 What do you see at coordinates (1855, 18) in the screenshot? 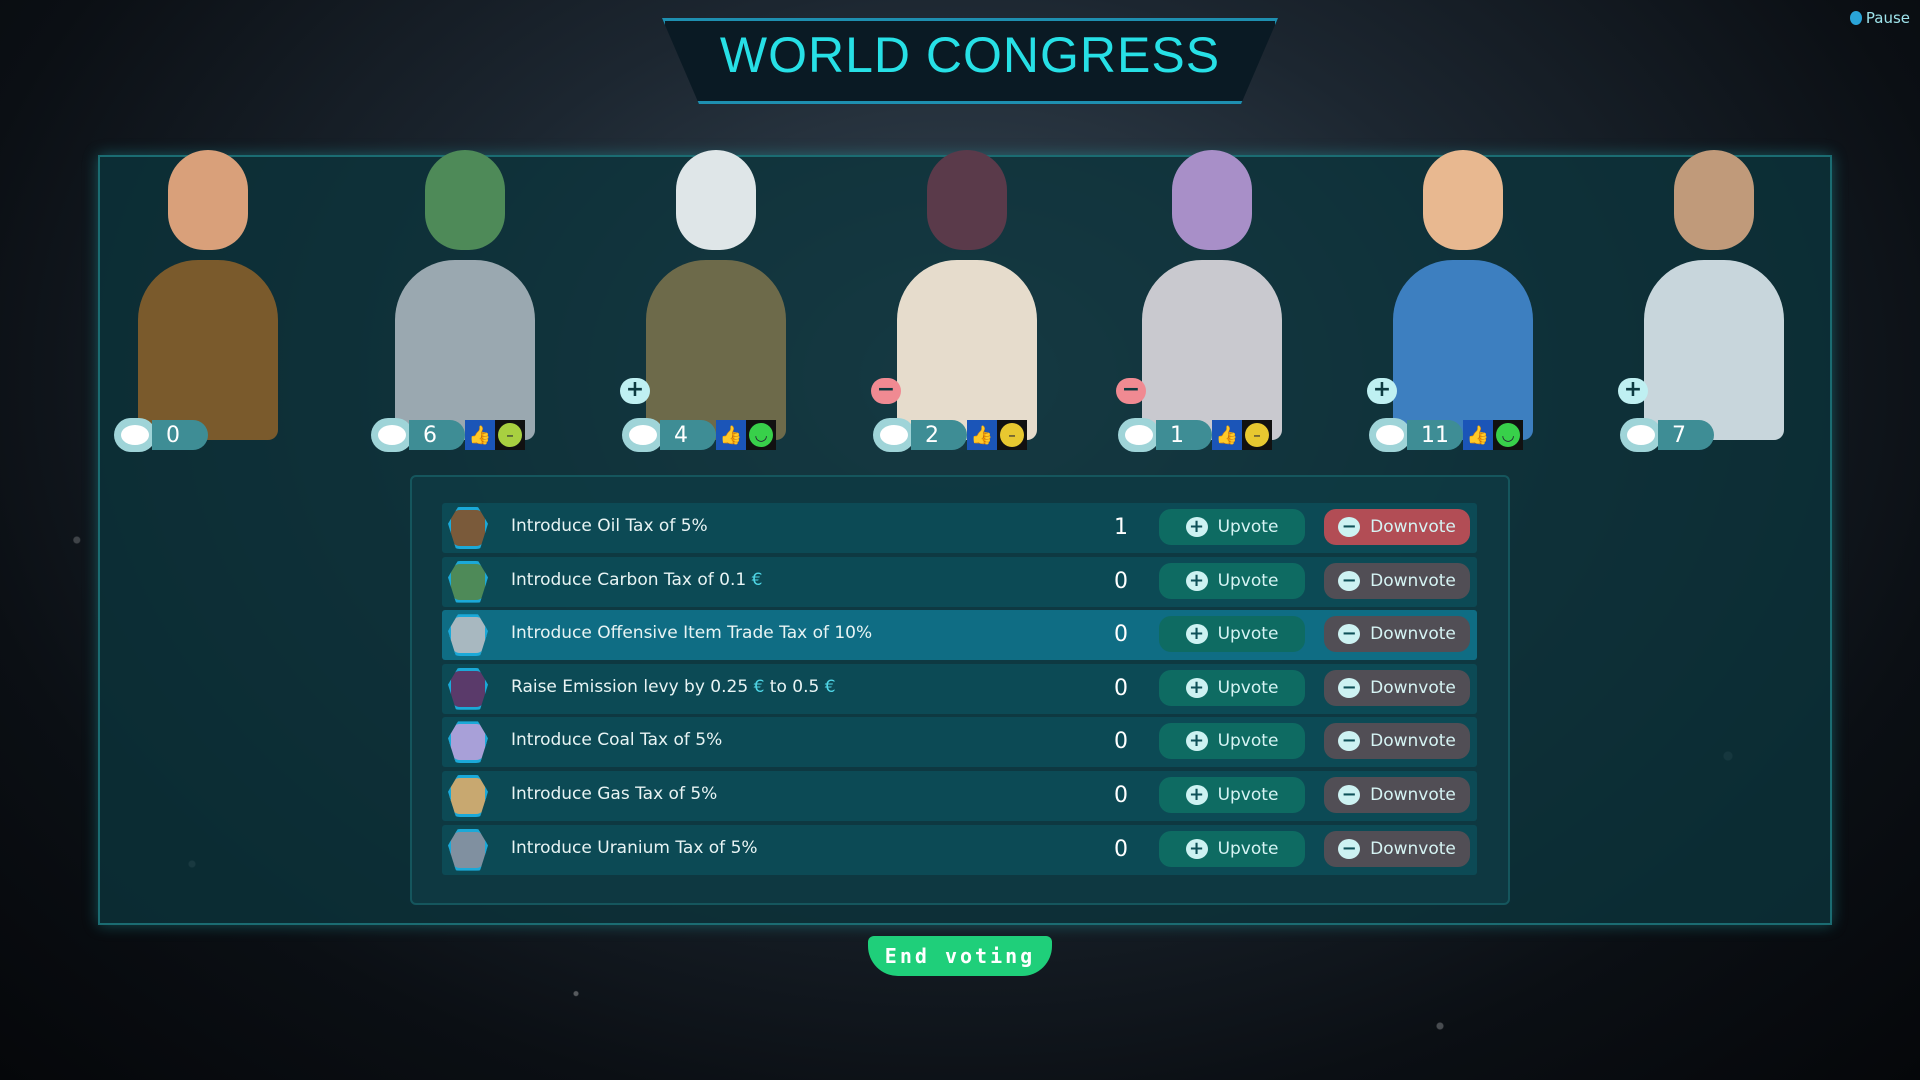
I see `stopwatch-icon` at bounding box center [1855, 18].